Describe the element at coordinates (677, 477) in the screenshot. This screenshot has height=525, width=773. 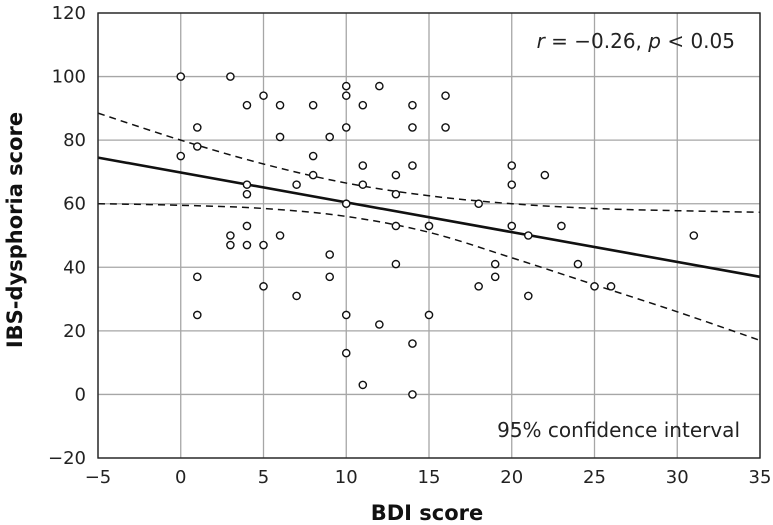
I see `x-tick-label: 30` at that location.